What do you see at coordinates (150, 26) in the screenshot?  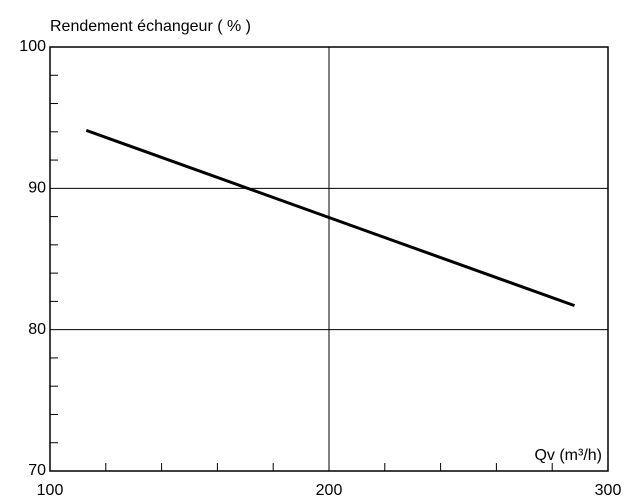 I see `y-axis-label: Rendement échangeur ( % )` at bounding box center [150, 26].